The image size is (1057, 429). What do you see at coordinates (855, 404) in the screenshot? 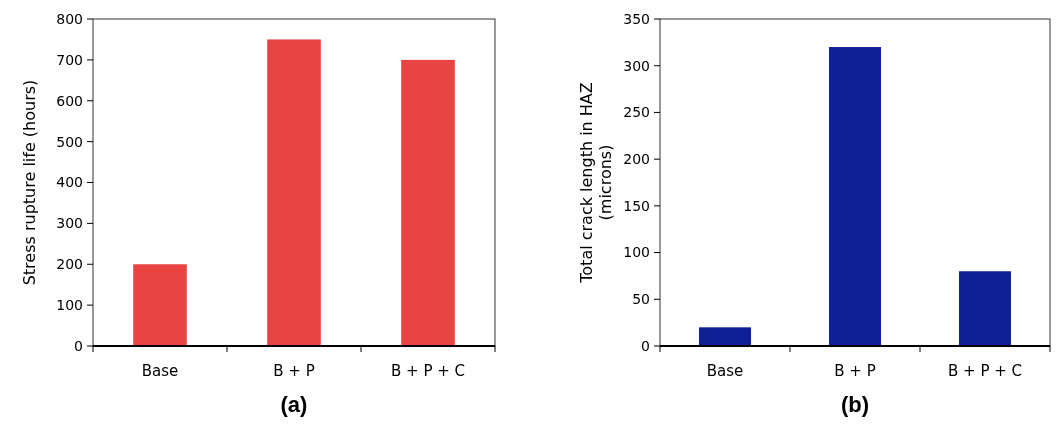
I see `text: (b)` at bounding box center [855, 404].